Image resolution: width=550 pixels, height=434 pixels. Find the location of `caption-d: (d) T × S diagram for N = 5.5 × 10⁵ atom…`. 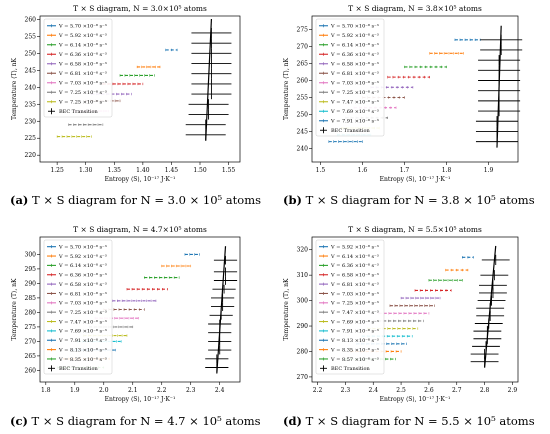

caption-d: (d) T × S diagram for N = 5.5 × 10⁵ atom… is located at coordinates (409, 421).